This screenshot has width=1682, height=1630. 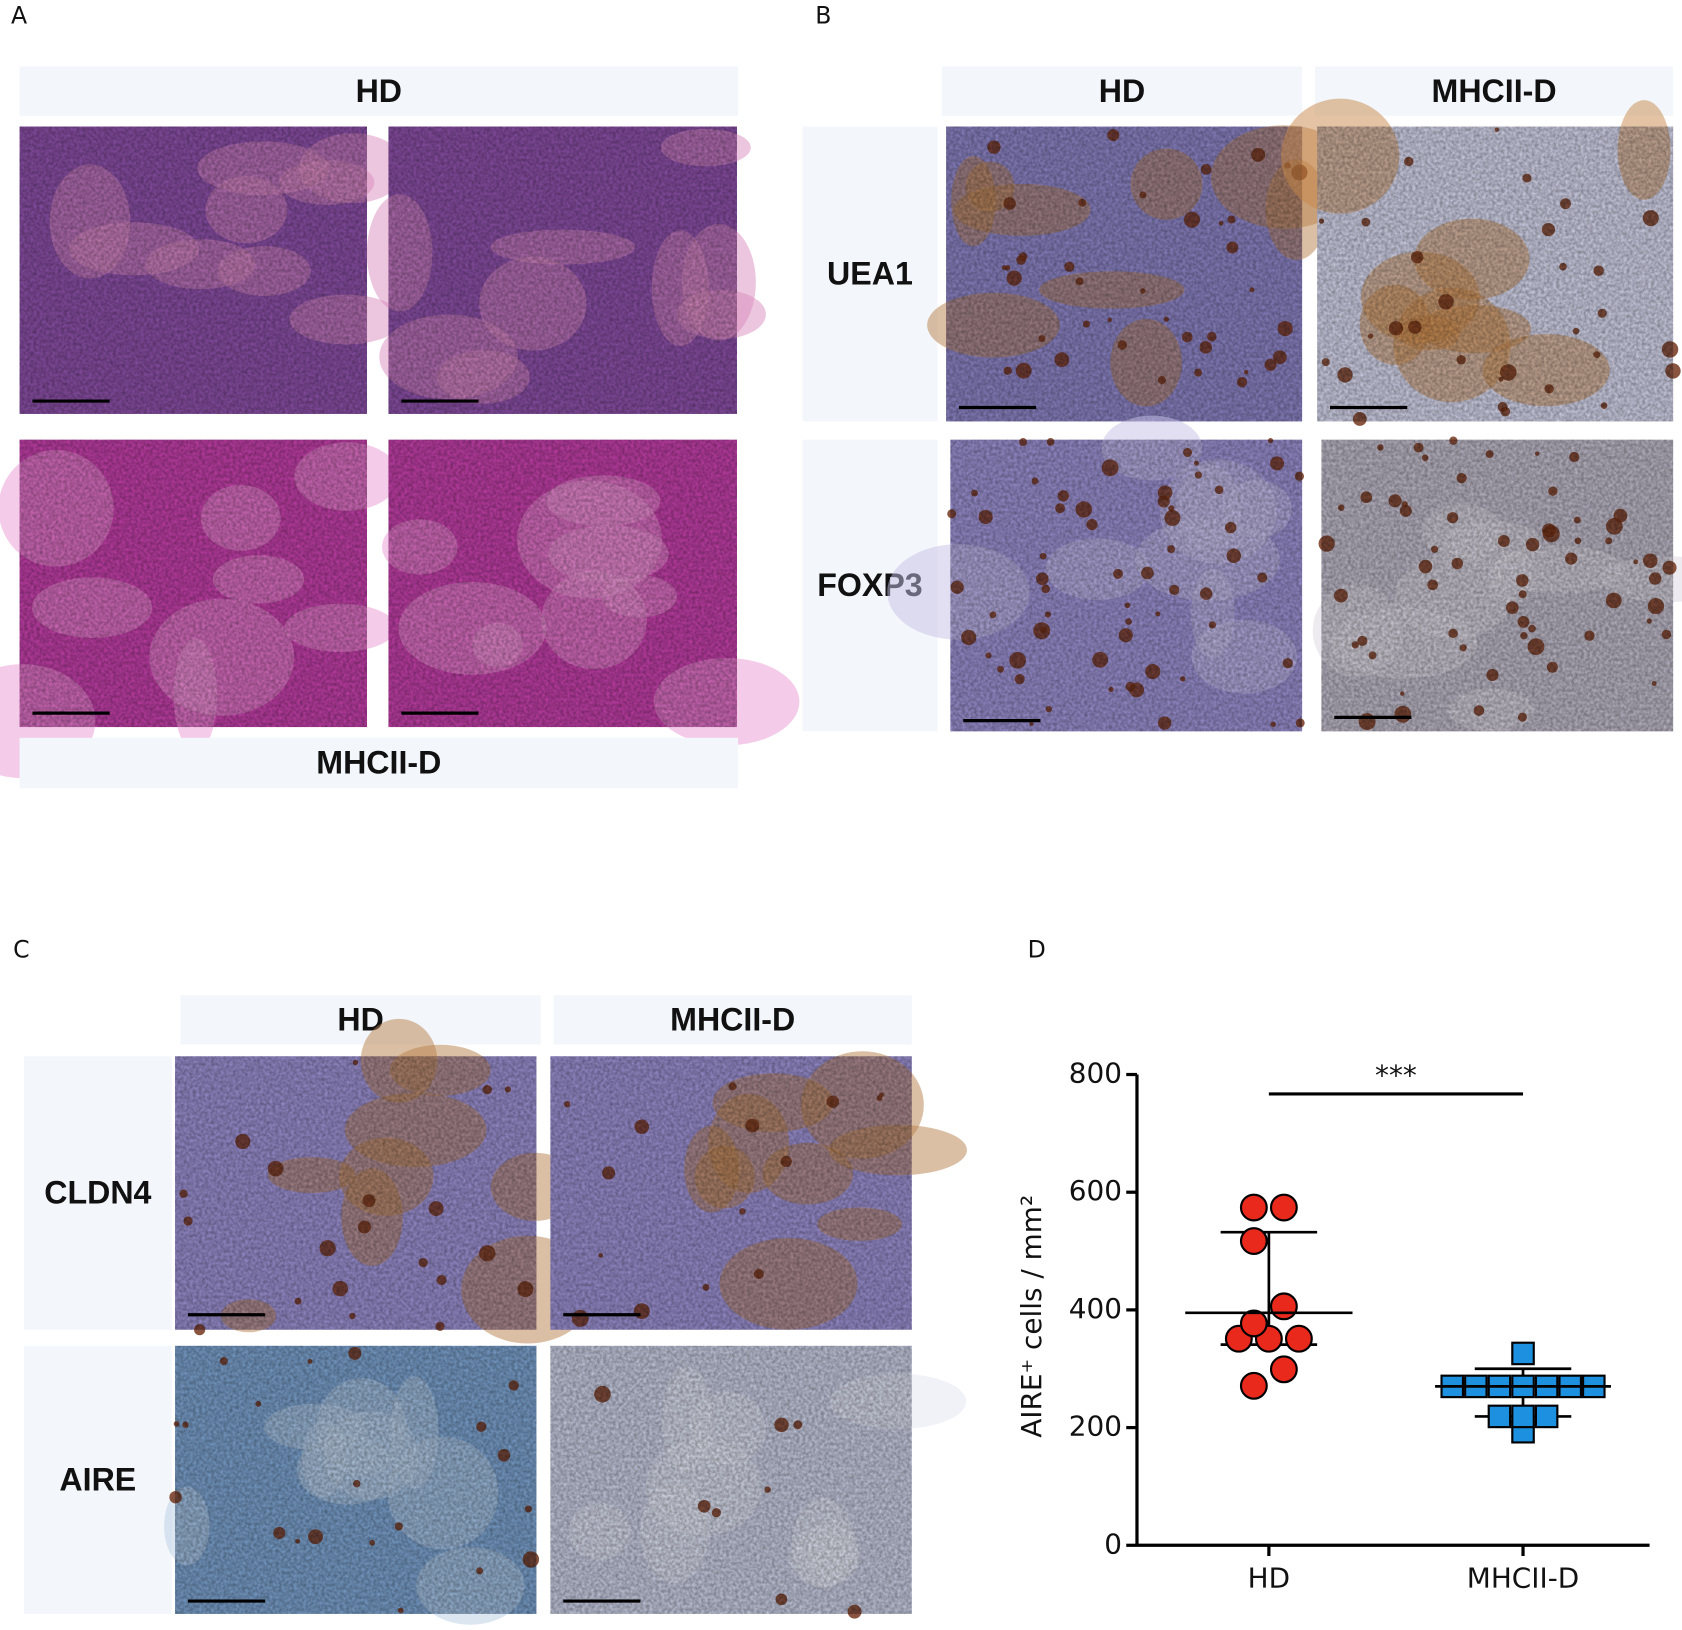 What do you see at coordinates (823, 16) in the screenshot?
I see `panel-letter: B` at bounding box center [823, 16].